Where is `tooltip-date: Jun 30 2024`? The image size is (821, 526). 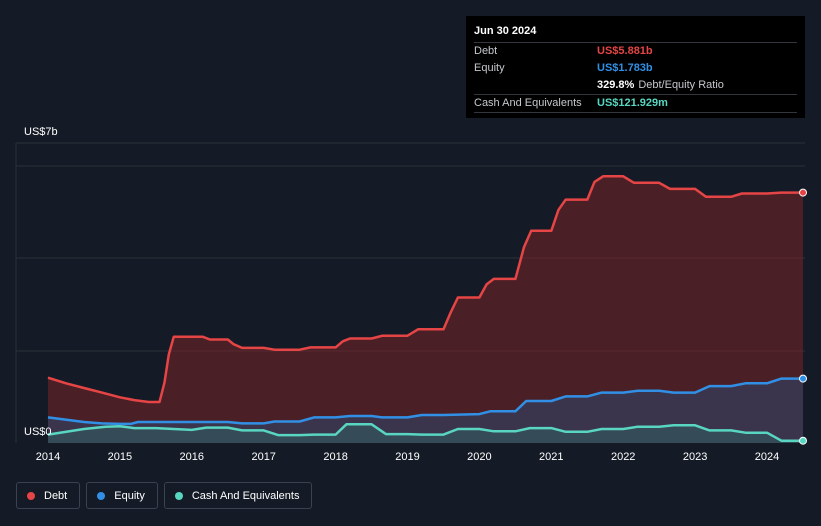 tooltip-date: Jun 30 2024 is located at coordinates (635, 32).